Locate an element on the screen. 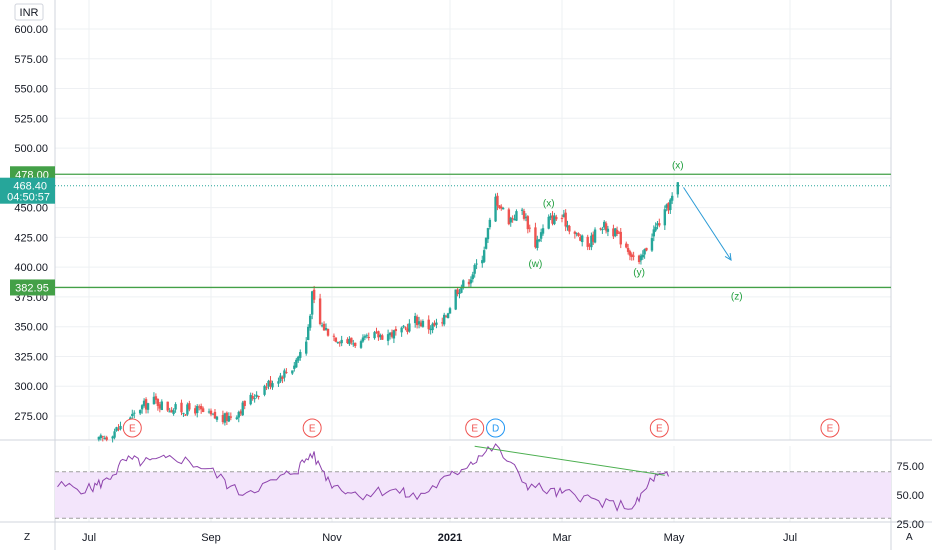 This screenshot has height=550, width=932. y-tick-label: 425.00 is located at coordinates (31, 238).